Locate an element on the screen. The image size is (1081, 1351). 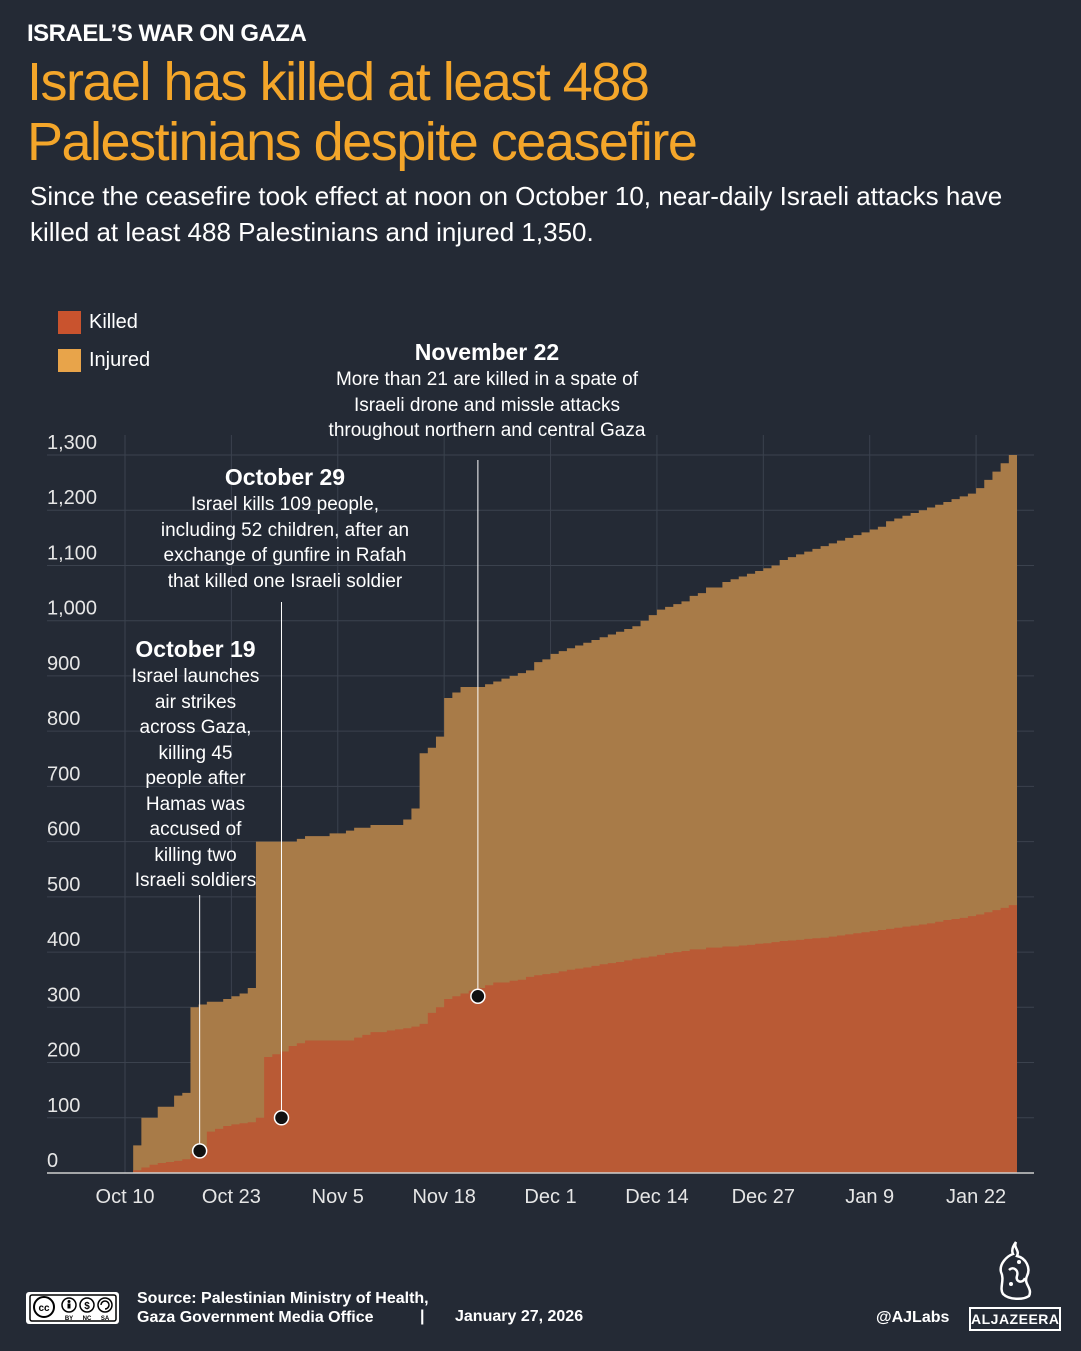
y-tick-label: 900 is located at coordinates (63, 664).